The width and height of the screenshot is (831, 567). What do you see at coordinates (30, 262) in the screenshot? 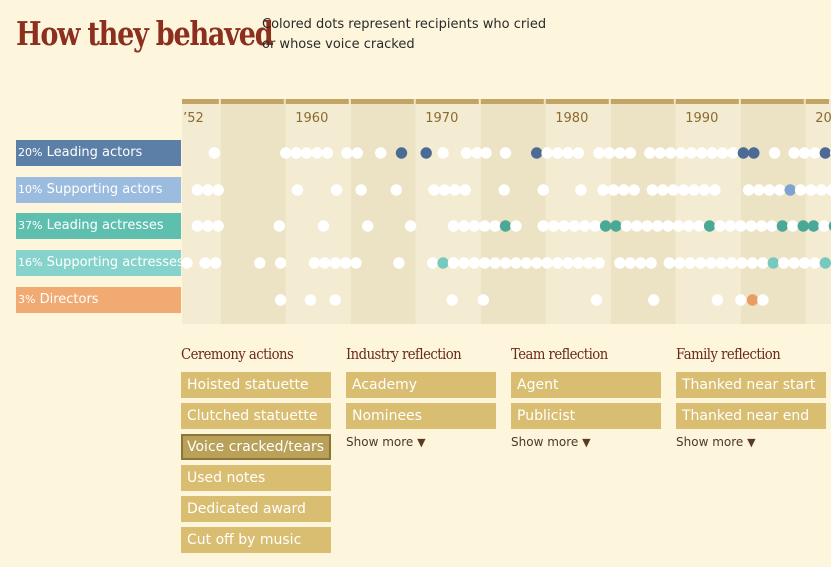
I see `row-percent: 16%` at bounding box center [30, 262].